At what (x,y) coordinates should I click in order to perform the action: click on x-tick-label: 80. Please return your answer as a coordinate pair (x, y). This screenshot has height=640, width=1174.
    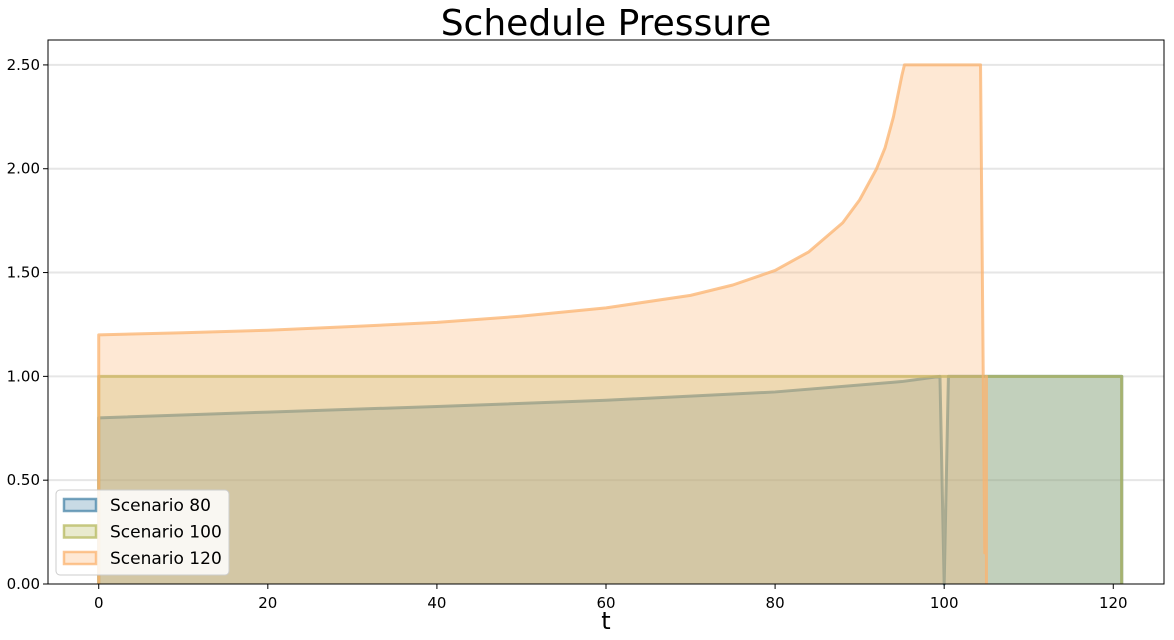
    Looking at the image, I should click on (775, 603).